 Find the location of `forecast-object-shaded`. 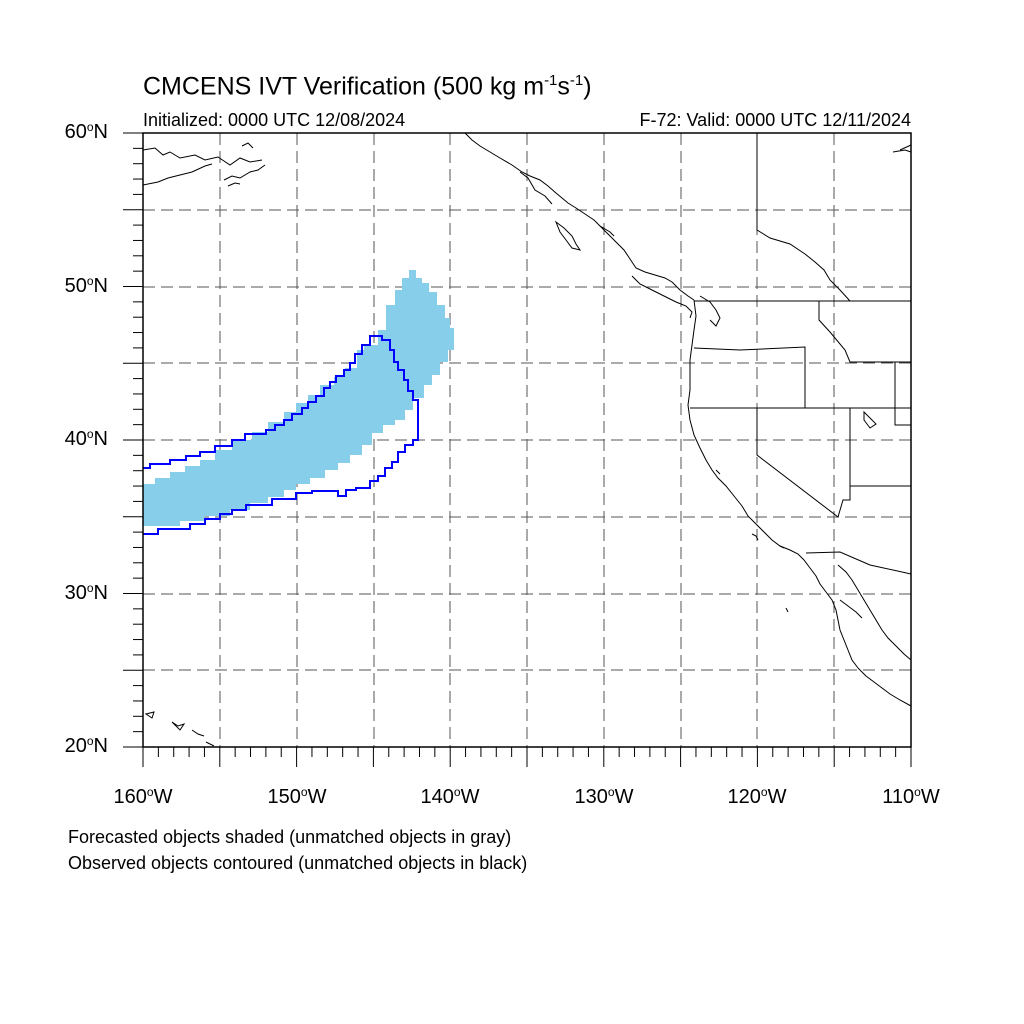

forecast-object-shaded is located at coordinates (298, 398).